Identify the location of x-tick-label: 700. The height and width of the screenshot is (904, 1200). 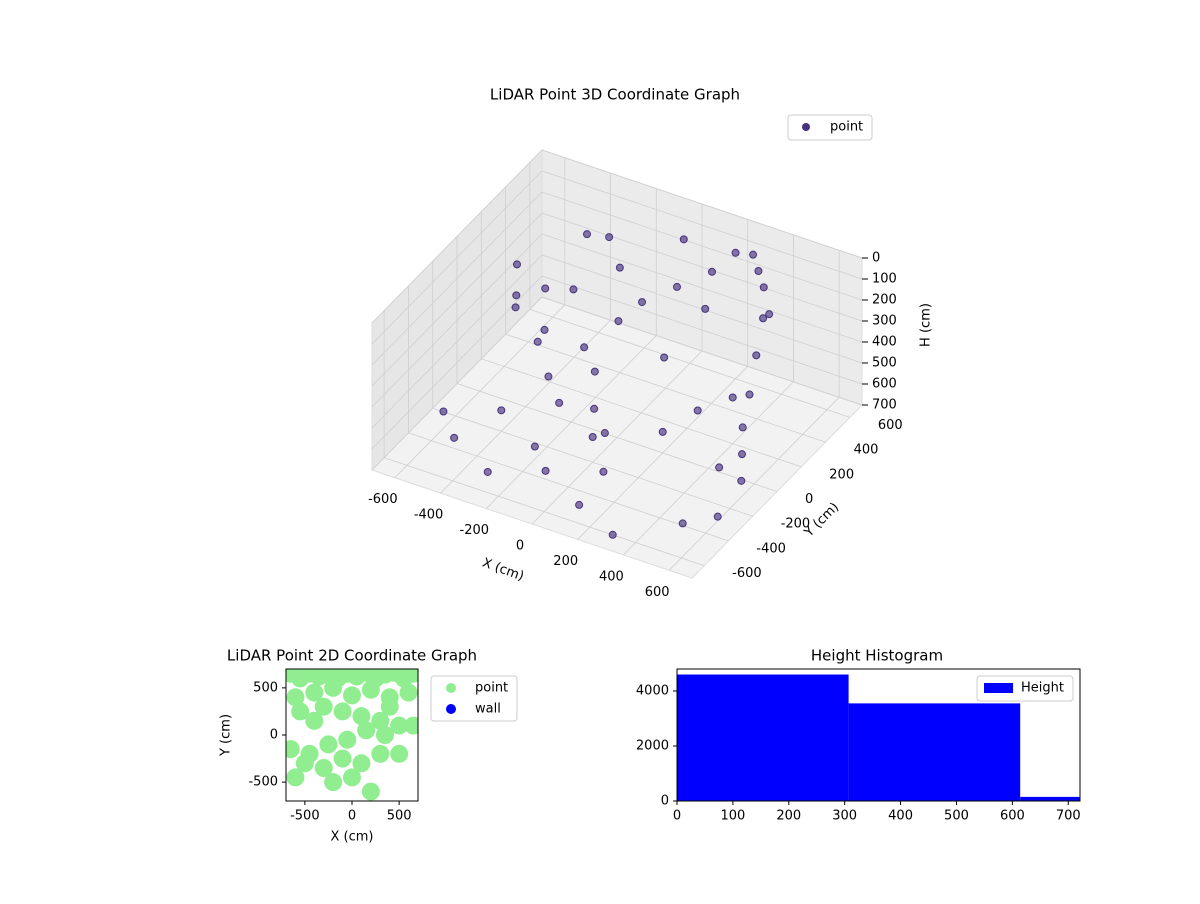
(1068, 816).